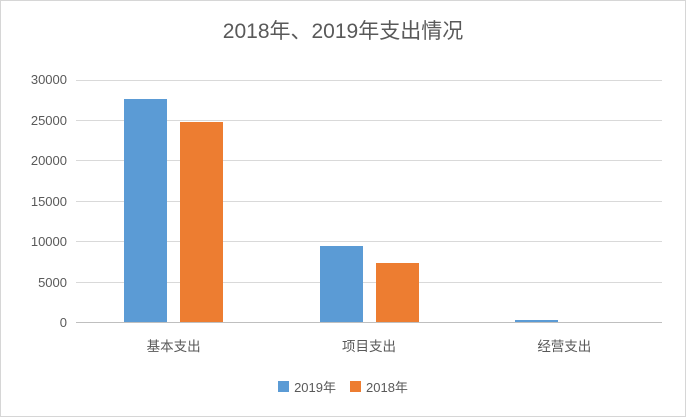 This screenshot has height=417, width=686. I want to click on legend-label: 2018年, so click(387, 387).